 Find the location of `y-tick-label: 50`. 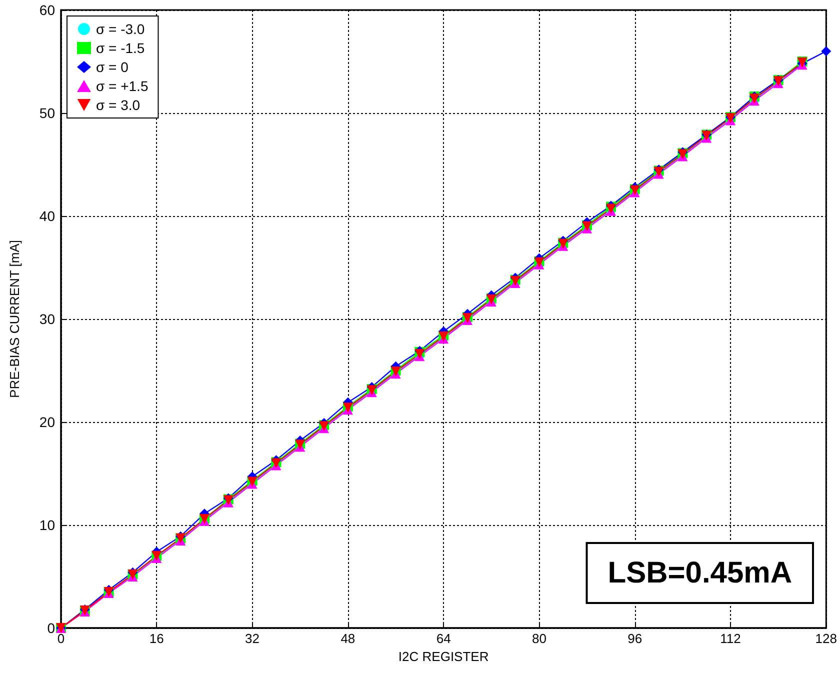

y-tick-label: 50 is located at coordinates (47, 113).